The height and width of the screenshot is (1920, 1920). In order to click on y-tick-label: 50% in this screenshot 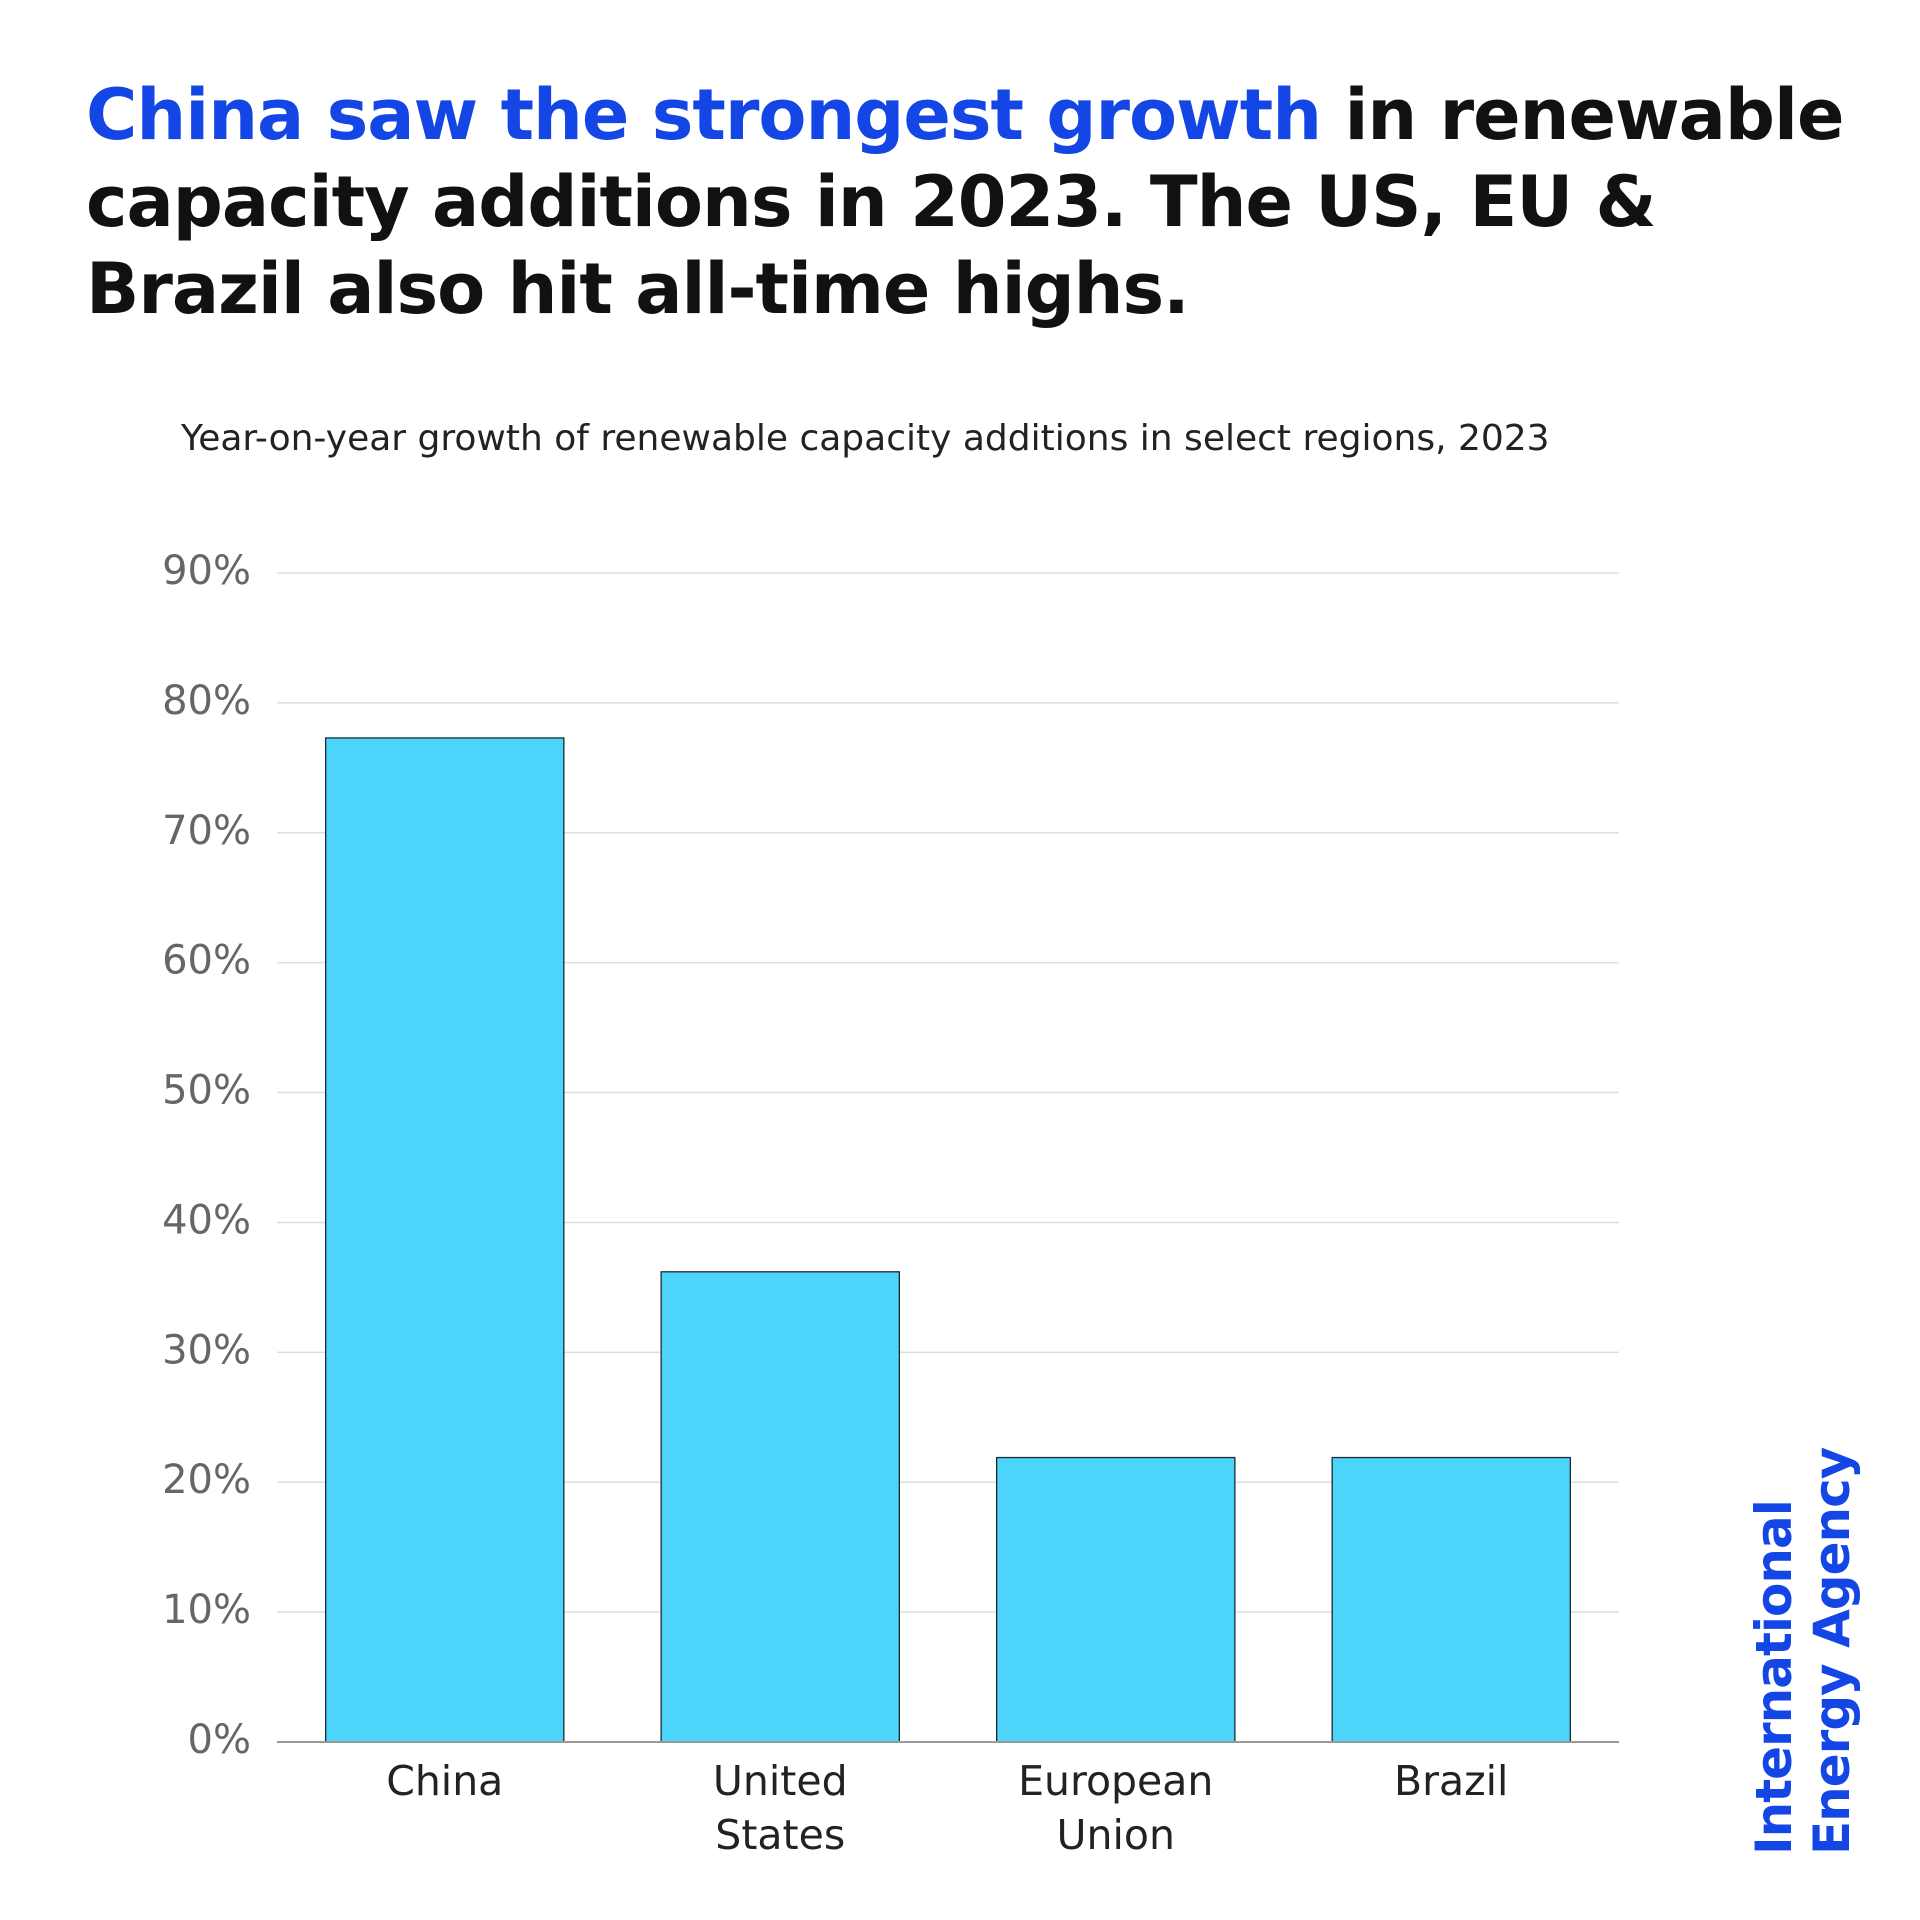, I will do `click(206, 1091)`.